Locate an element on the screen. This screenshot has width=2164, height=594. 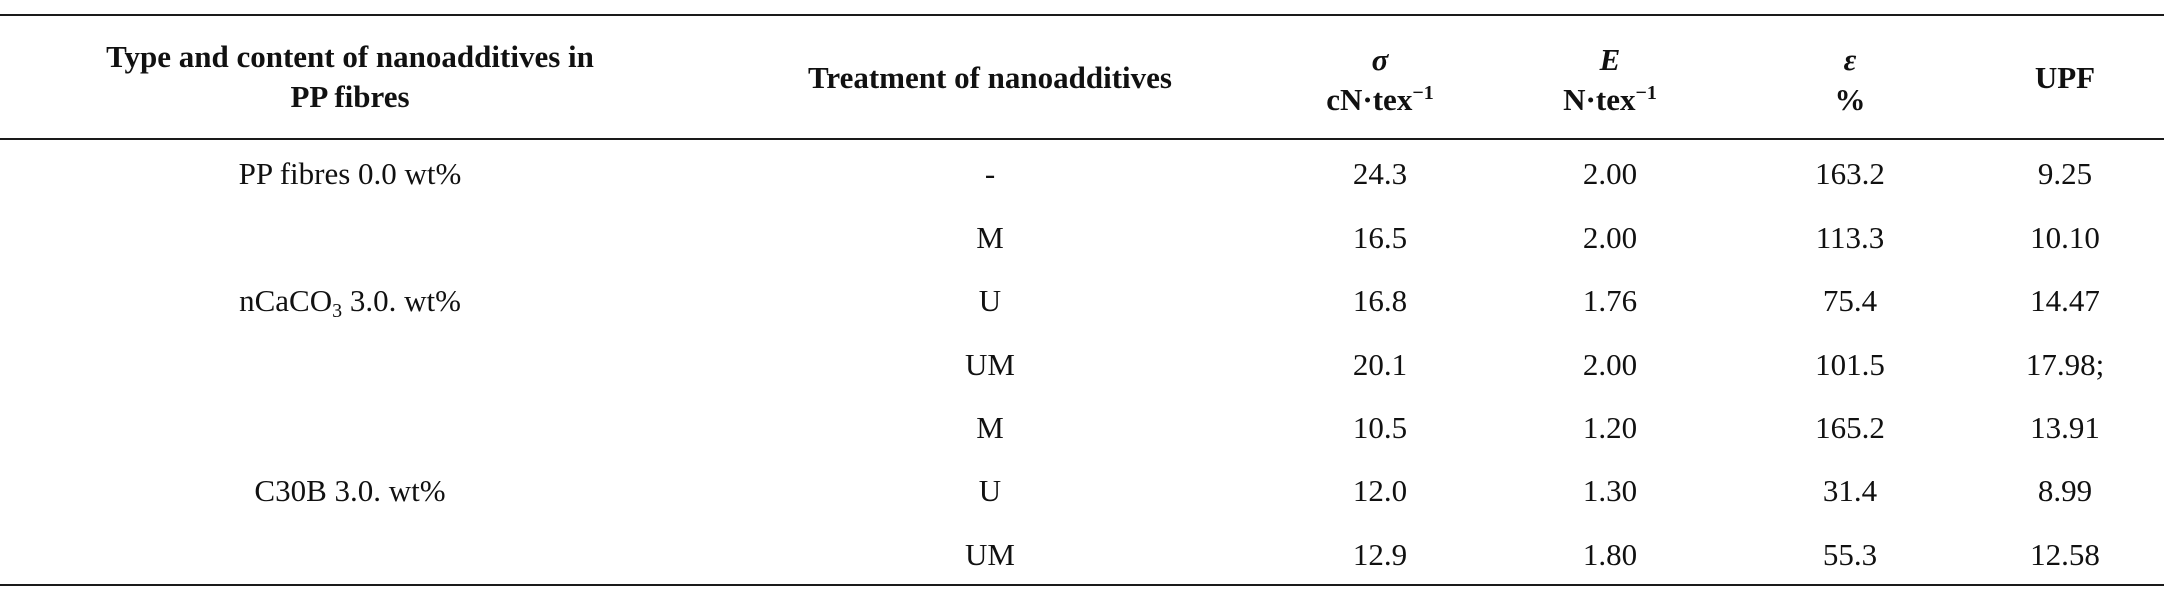
cell-upf: 14.47 is located at coordinates (2065, 300).